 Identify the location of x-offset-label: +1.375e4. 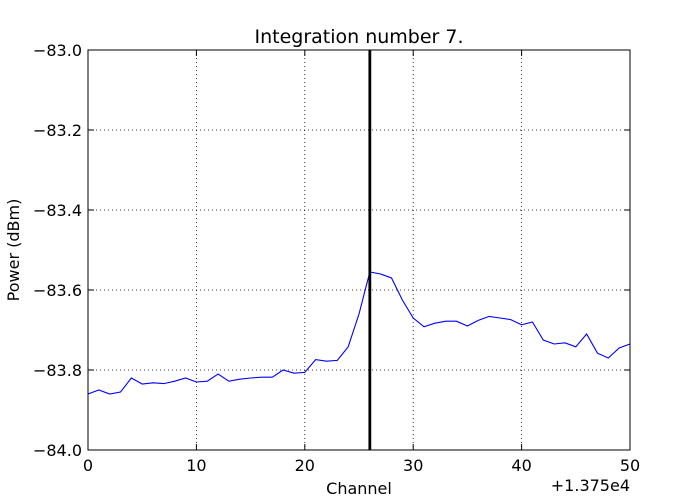
(590, 485).